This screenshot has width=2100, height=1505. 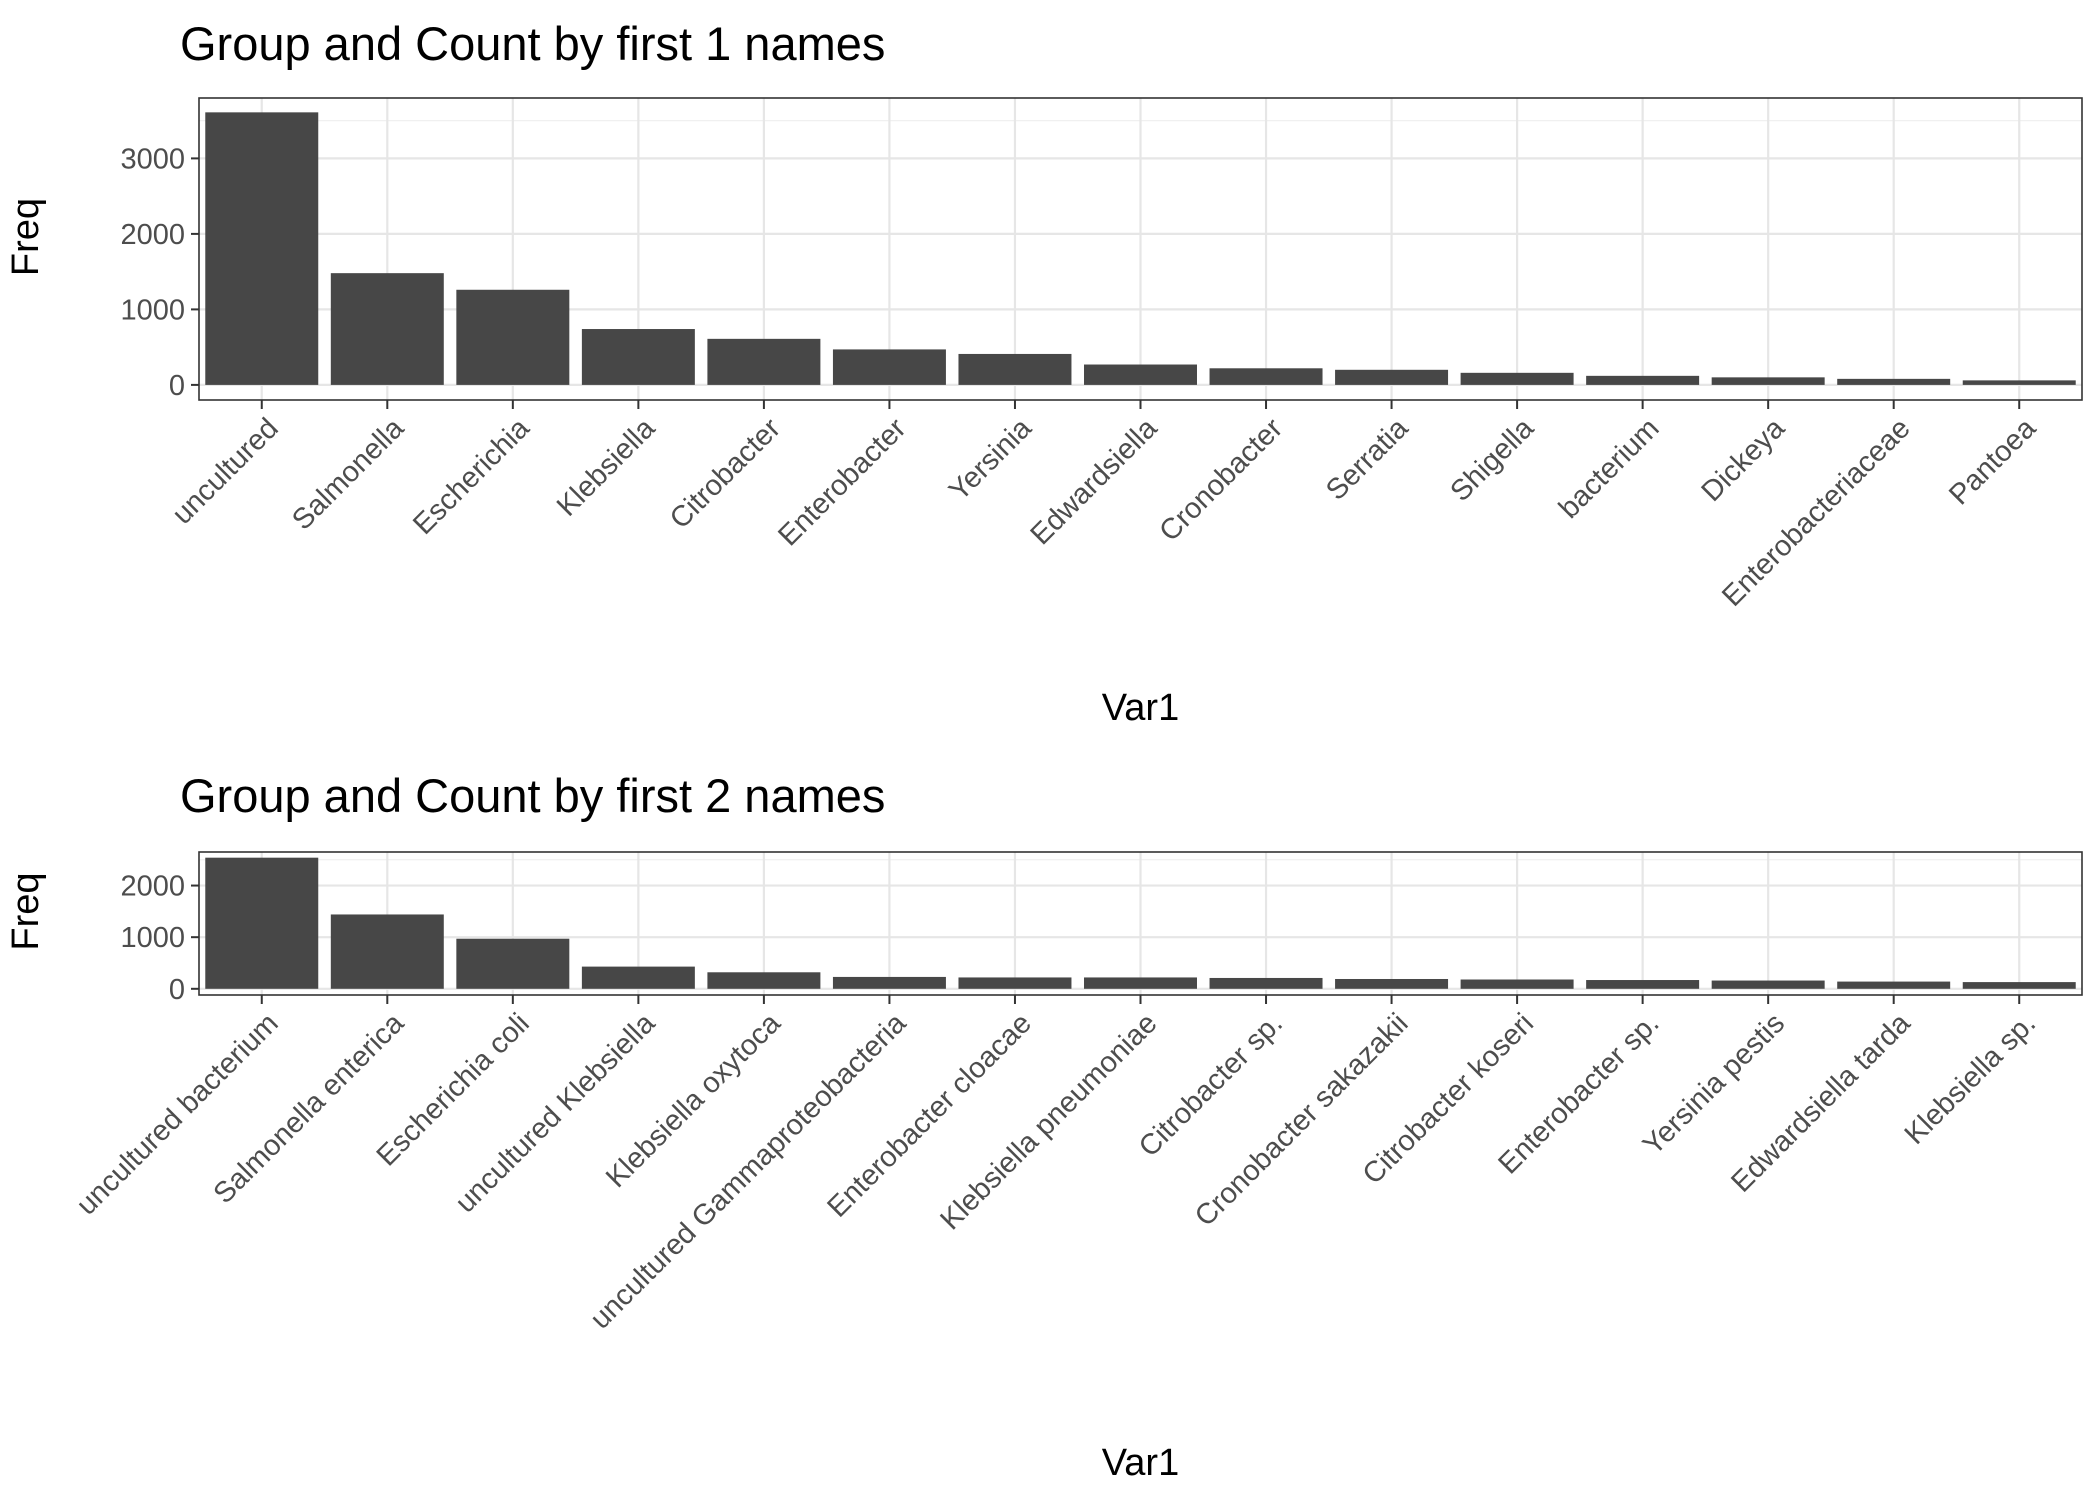 I want to click on chart-title: Group and Count by first 1 names, so click(x=532, y=43).